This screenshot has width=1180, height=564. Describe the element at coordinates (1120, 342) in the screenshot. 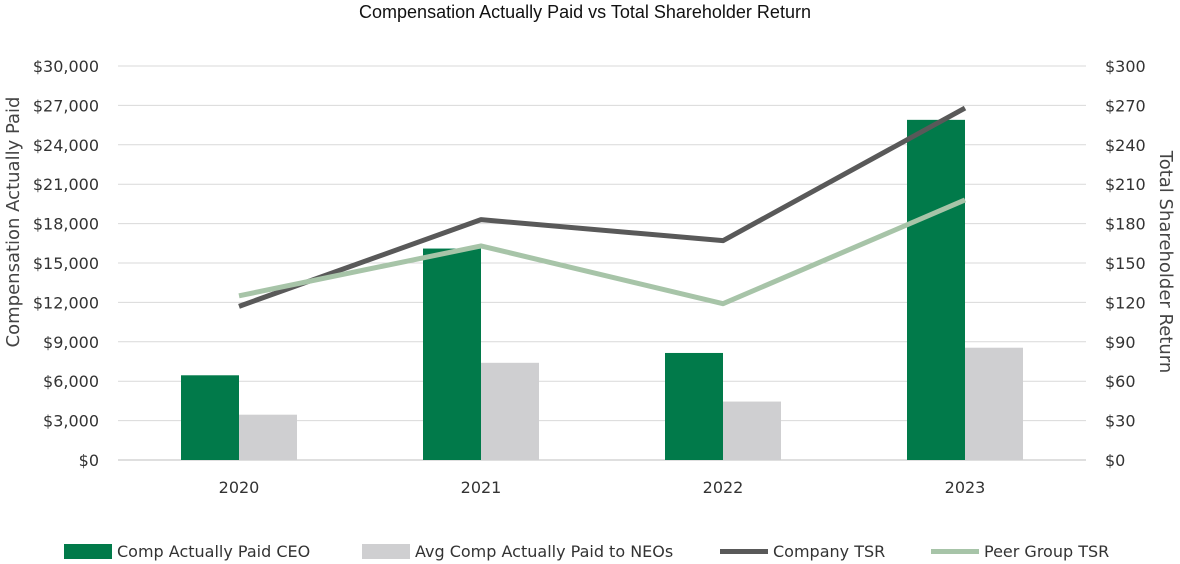

I see `right-tick-label: $90` at that location.